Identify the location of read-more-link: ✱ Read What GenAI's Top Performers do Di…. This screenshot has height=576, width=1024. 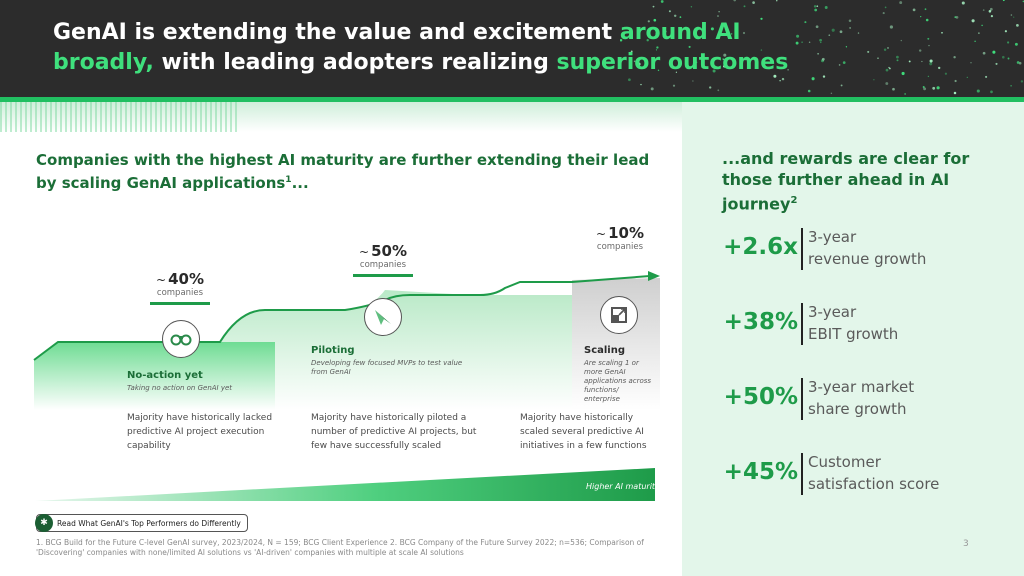
(141, 523).